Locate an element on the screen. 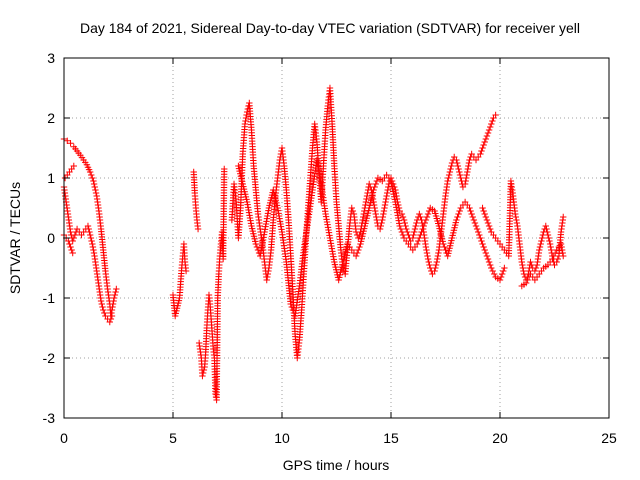  y-tick-label: 3 is located at coordinates (51, 58).